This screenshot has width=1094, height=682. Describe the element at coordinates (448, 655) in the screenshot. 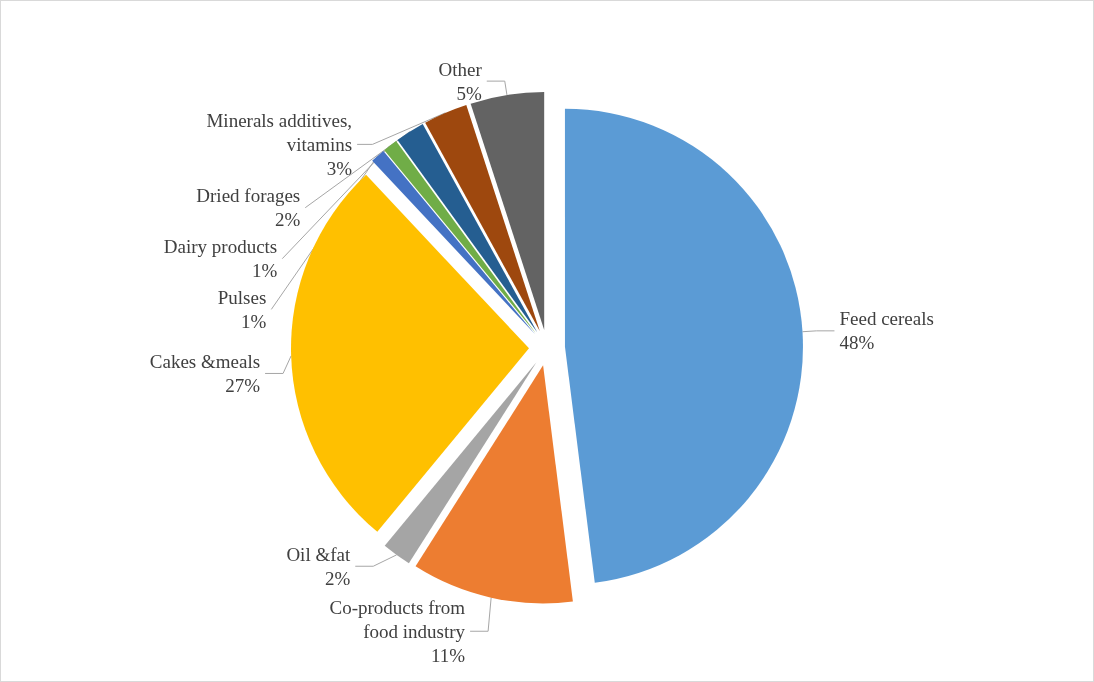

I see `data-label: 11%` at that location.